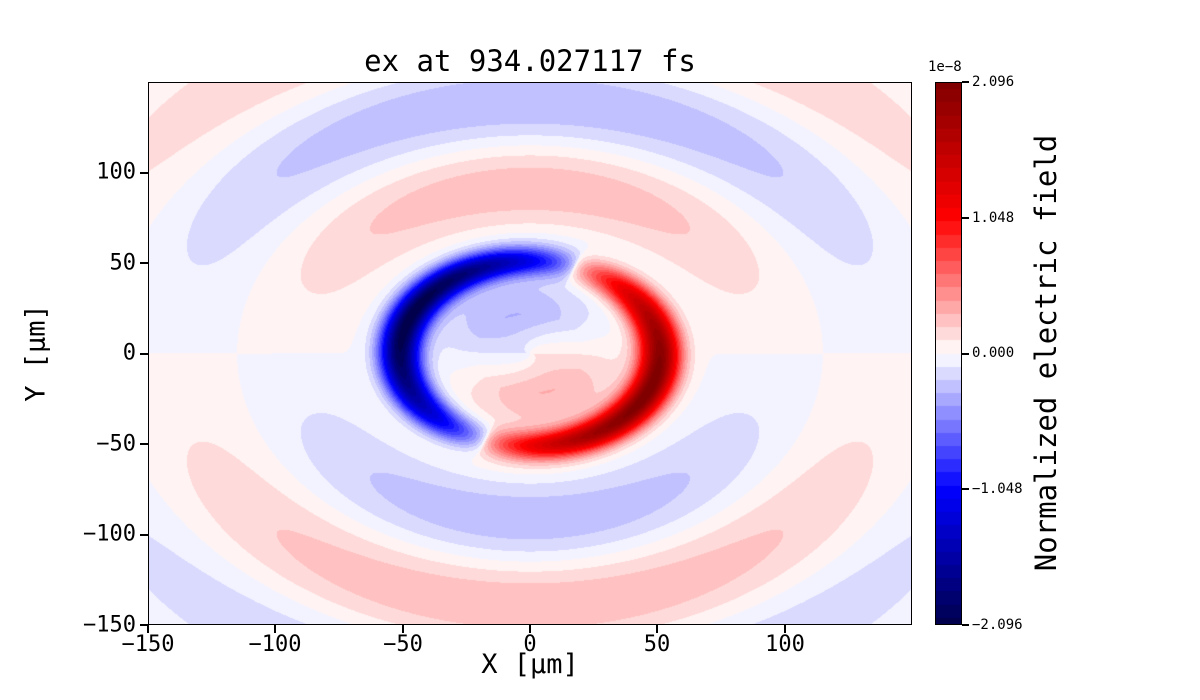  I want to click on y-axis-tick-label: −100, so click(109, 534).